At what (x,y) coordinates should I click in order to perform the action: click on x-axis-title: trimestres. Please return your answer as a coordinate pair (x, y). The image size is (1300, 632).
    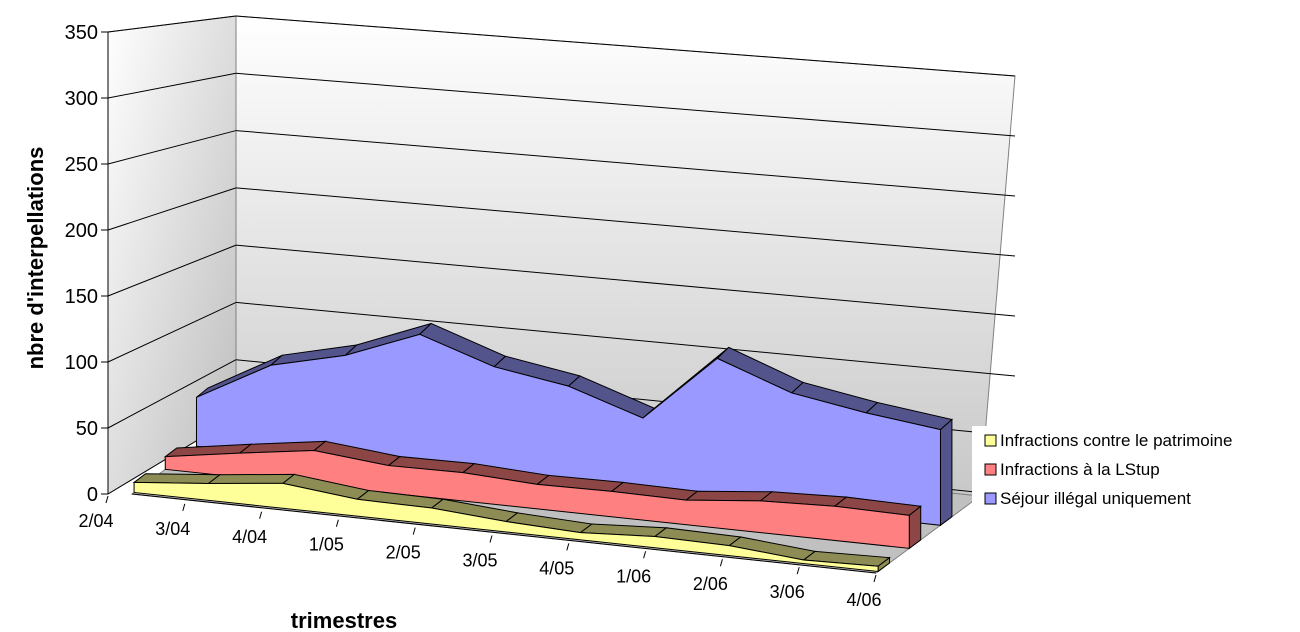
    Looking at the image, I should click on (344, 620).